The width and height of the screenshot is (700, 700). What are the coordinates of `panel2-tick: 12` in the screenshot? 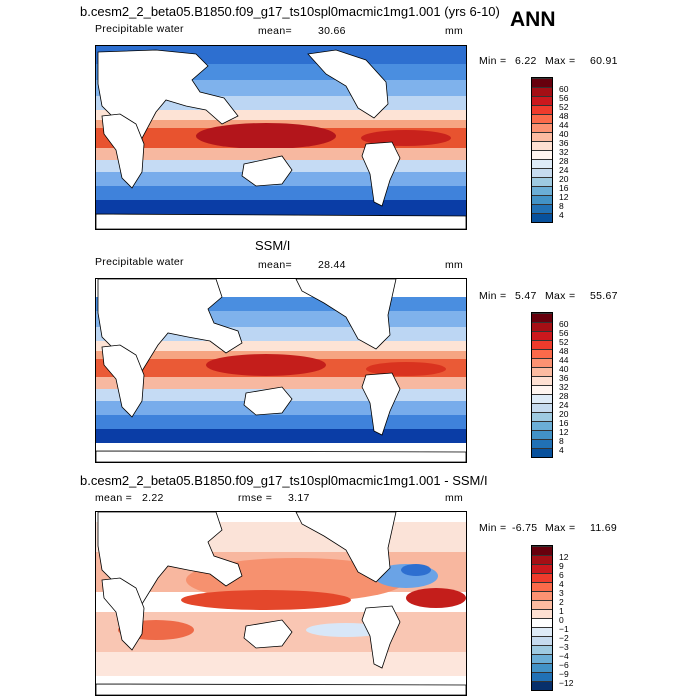 It's located at (564, 432).